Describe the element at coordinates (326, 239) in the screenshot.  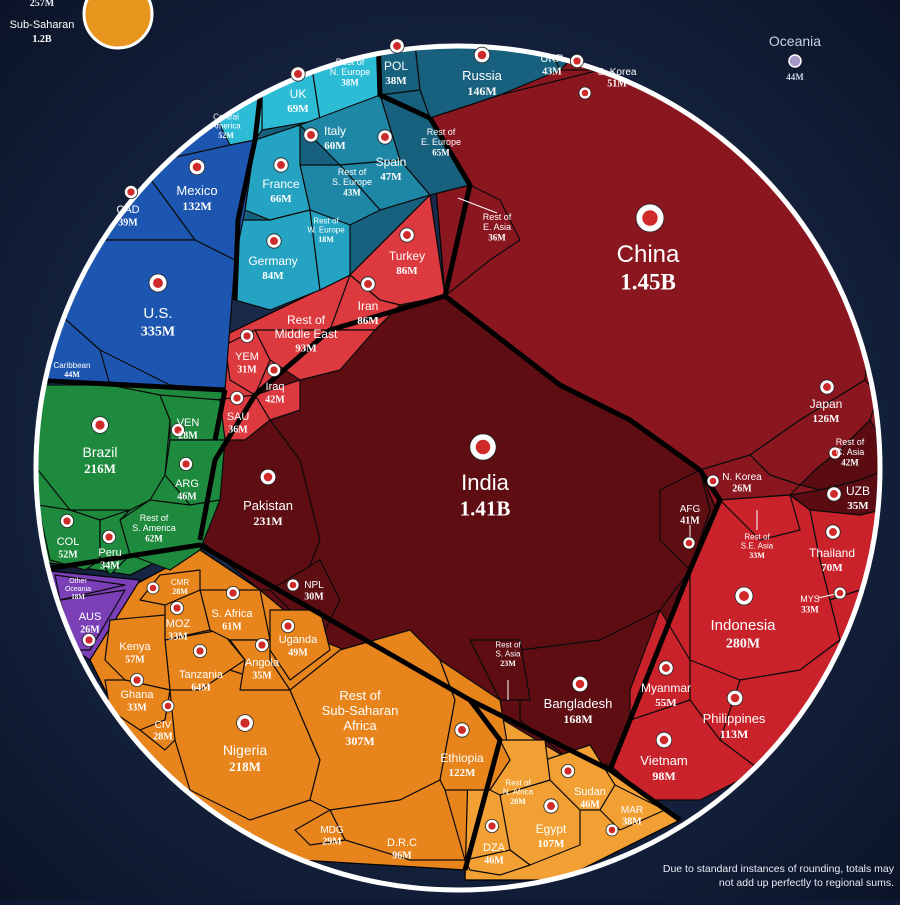
I see `restweurope-value: 18M` at that location.